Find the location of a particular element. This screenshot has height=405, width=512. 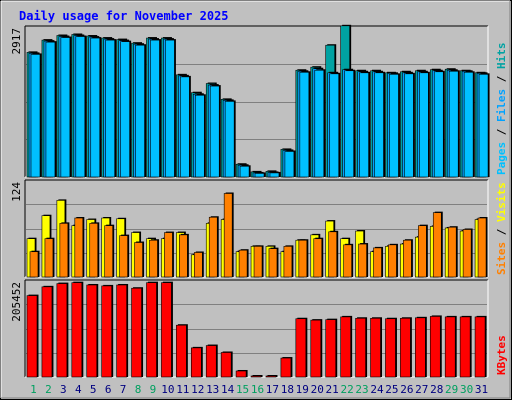

day-label-22: 22 is located at coordinates (346, 389).